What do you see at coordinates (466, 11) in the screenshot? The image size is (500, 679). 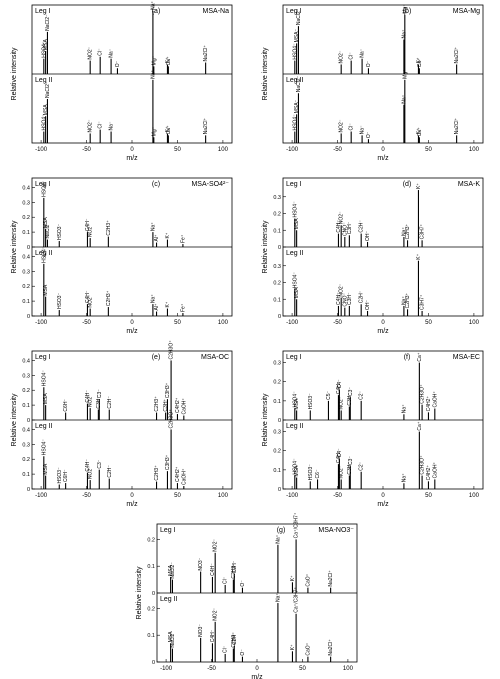 I see `panel-title: MSA-Mg` at bounding box center [466, 11].